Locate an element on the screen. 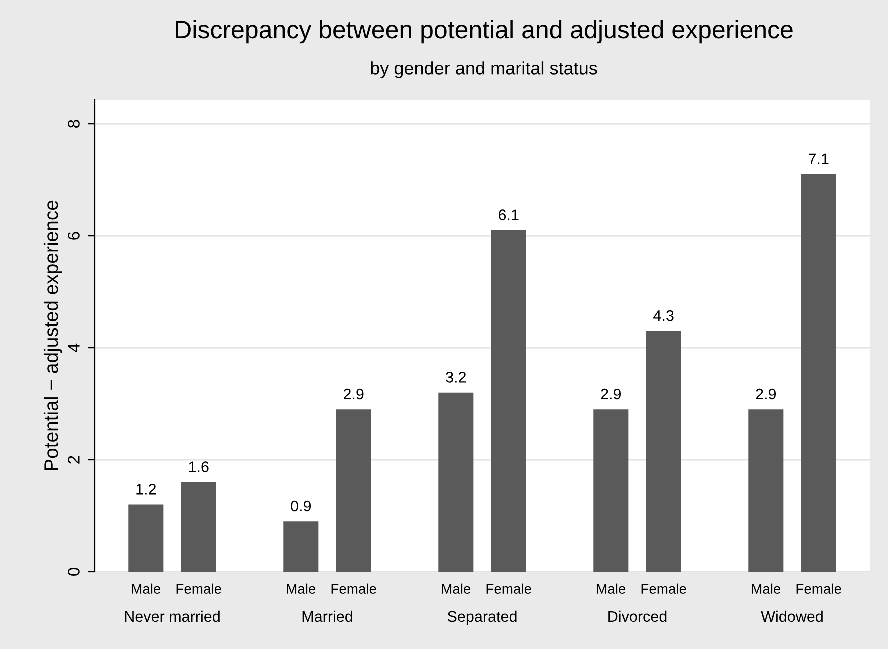  chart-subtitle: by gender and marital status is located at coordinates (484, 70).